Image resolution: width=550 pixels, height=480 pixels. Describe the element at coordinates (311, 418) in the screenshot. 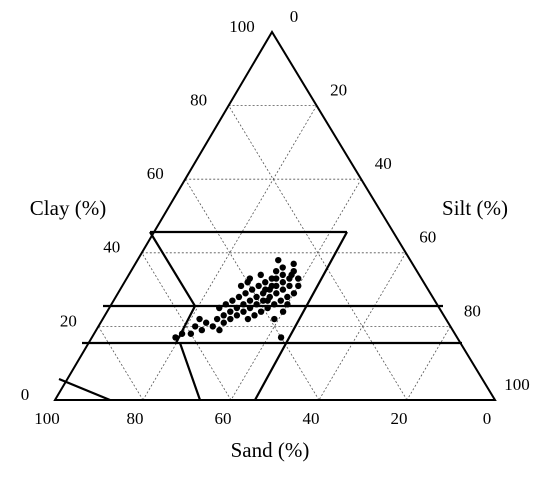

I see `sand-tick-label: 40` at that location.